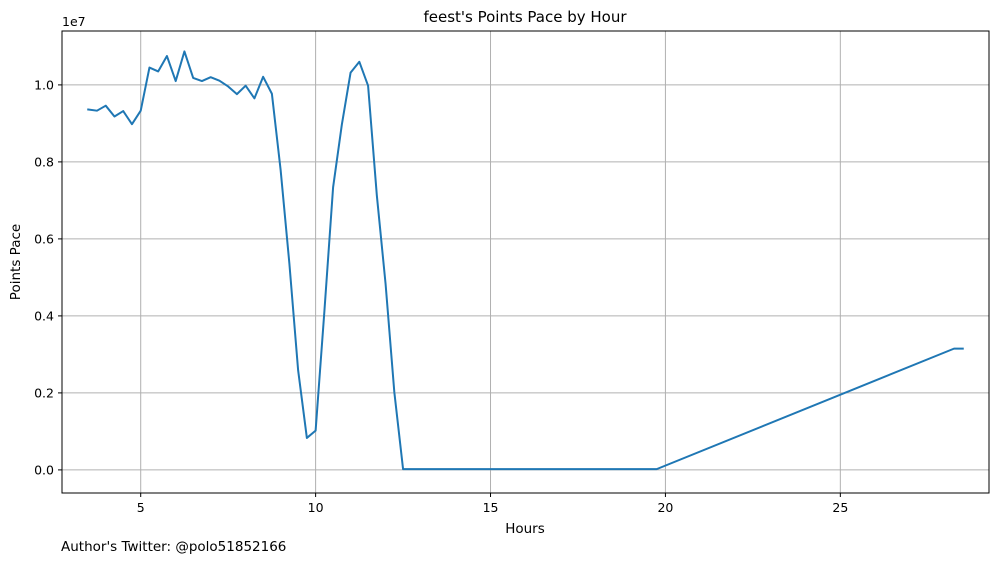 This screenshot has width=1001, height=562. Describe the element at coordinates (141, 507) in the screenshot. I see `x-tick-label: 5` at that location.